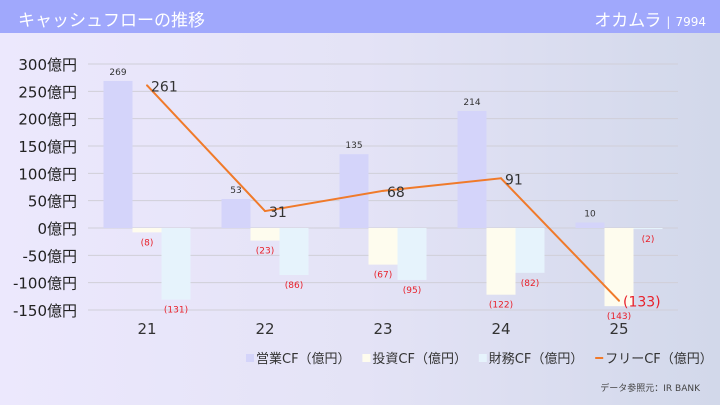  Describe the element at coordinates (383, 276) in the screenshot. I see `bar-value-label: (67)` at that location.